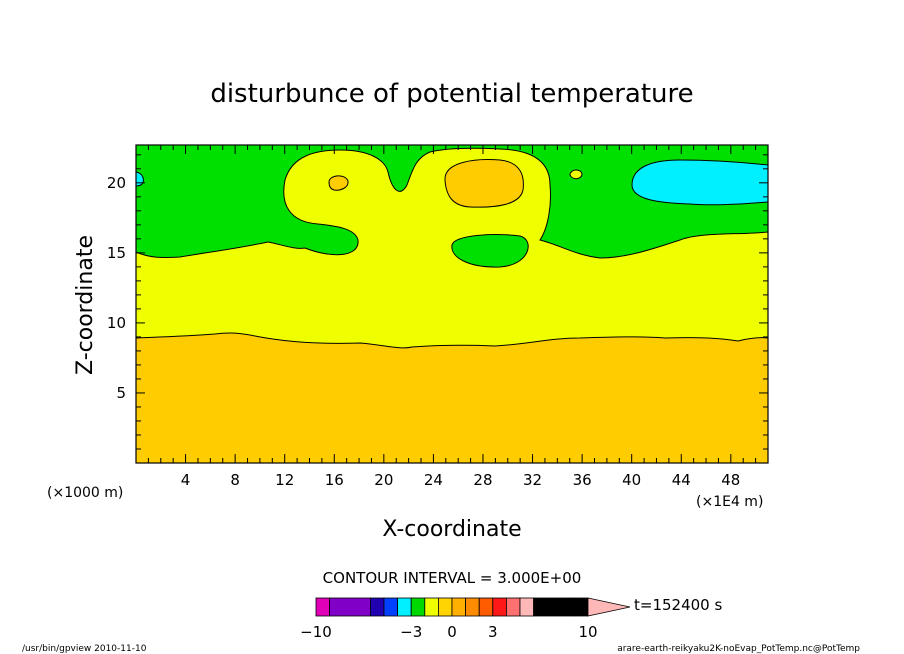 The height and width of the screenshot is (654, 904). I want to click on colorbar-tick-label: −3, so click(411, 632).